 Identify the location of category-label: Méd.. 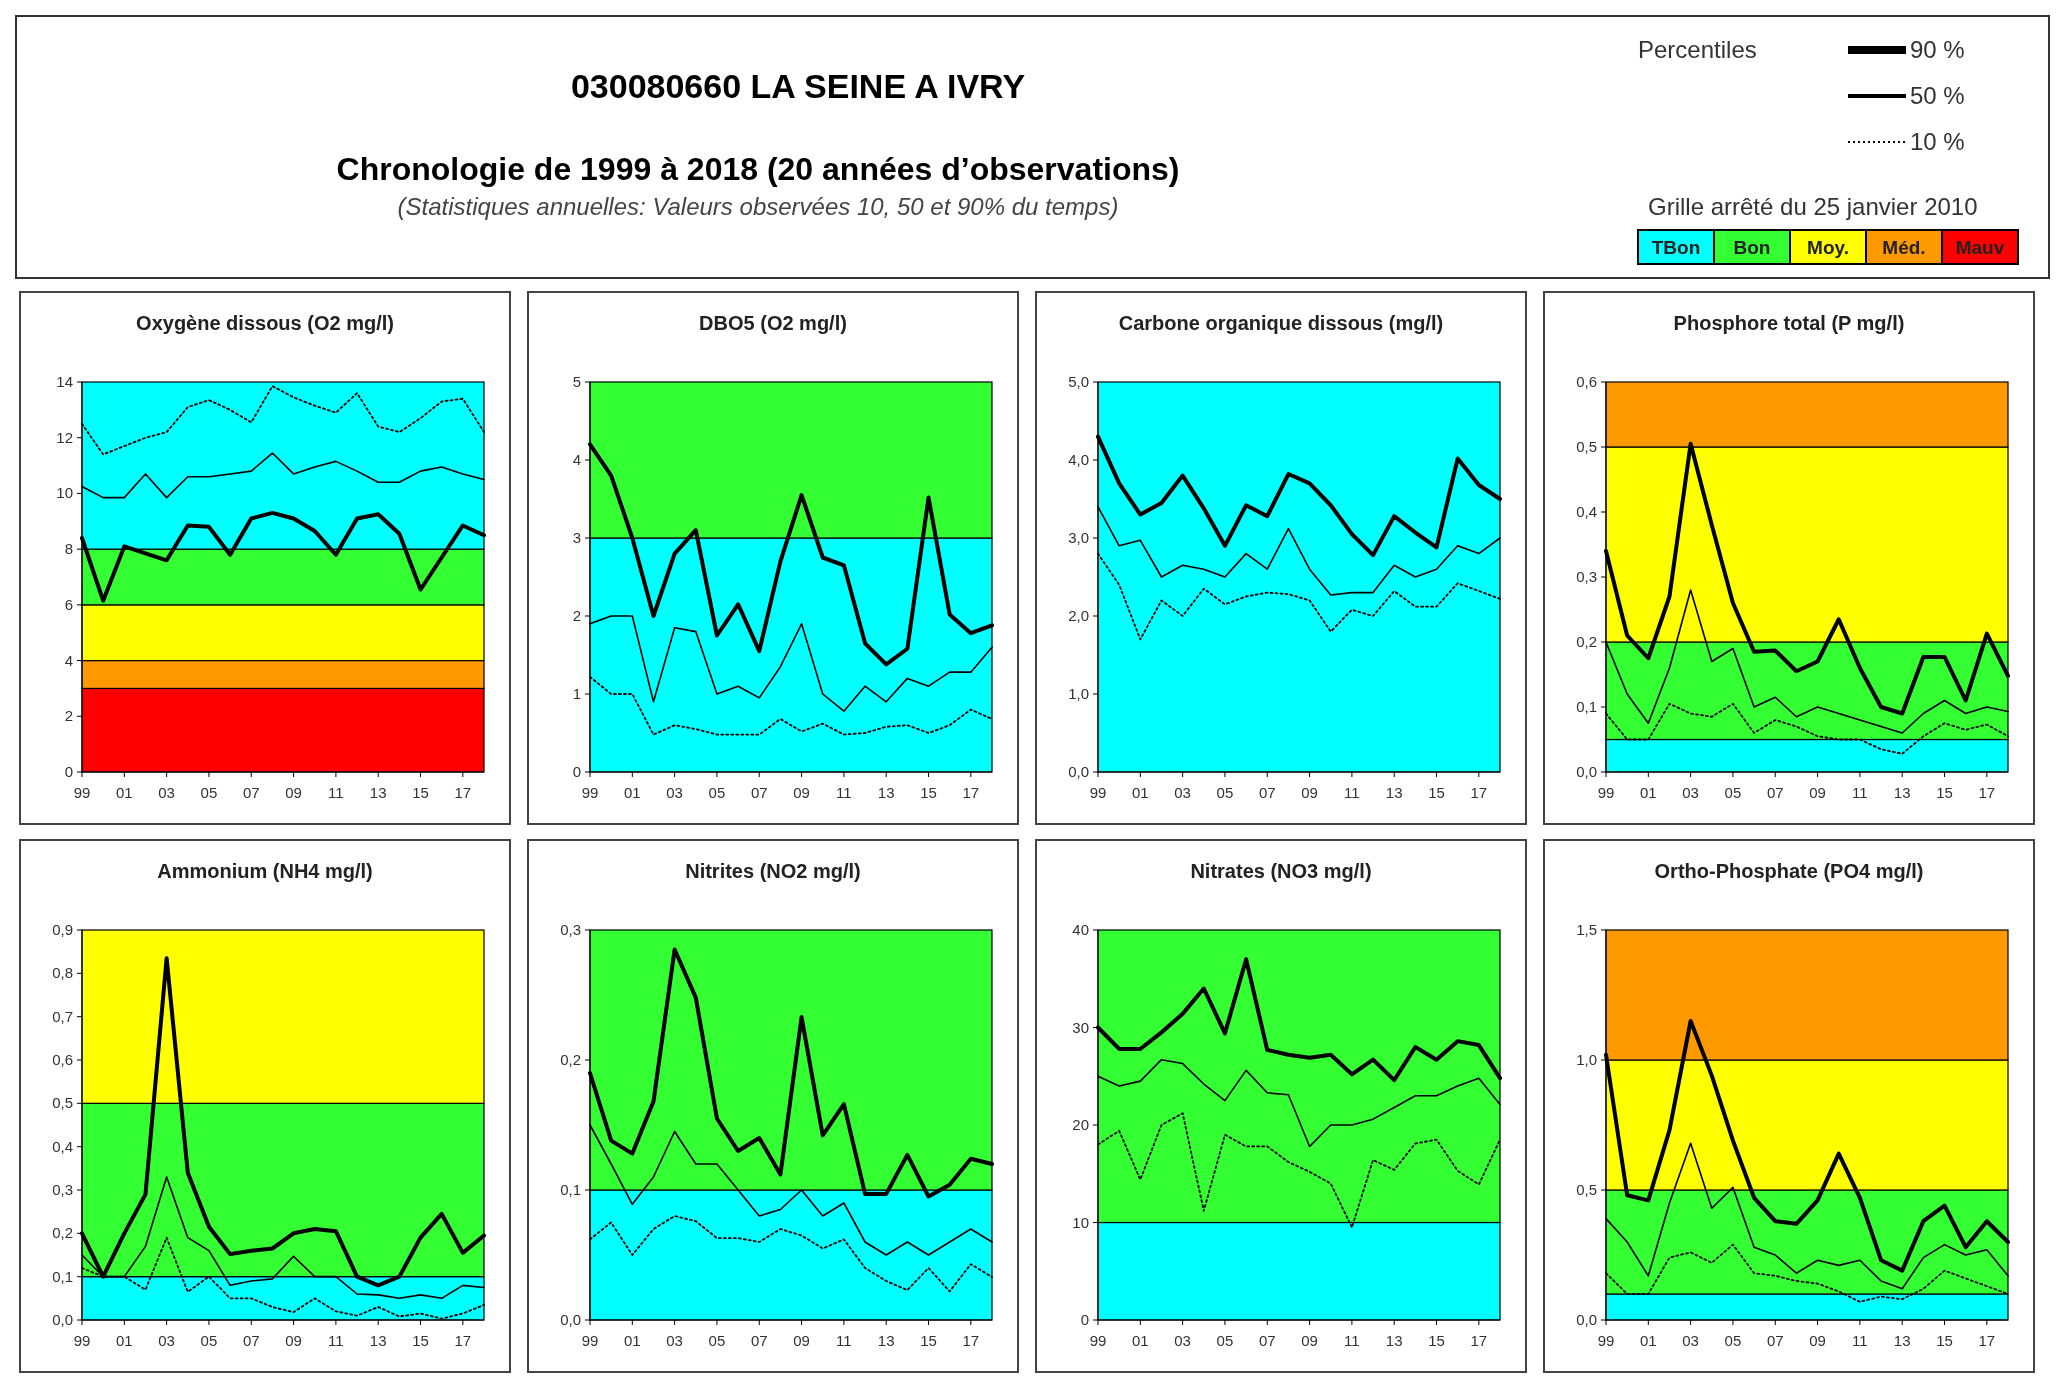
(1904, 247).